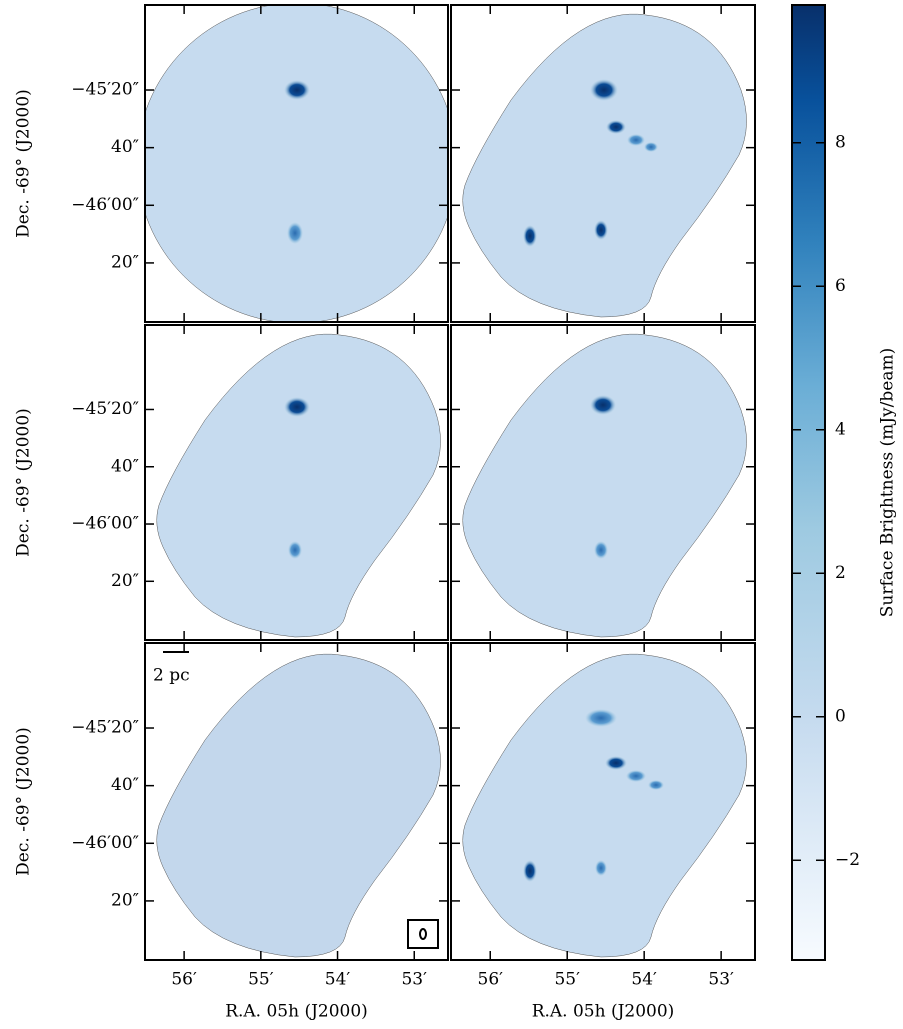 The height and width of the screenshot is (1029, 903). Describe the element at coordinates (840, 142) in the screenshot. I see `colorbar-tick-label: 8` at that location.